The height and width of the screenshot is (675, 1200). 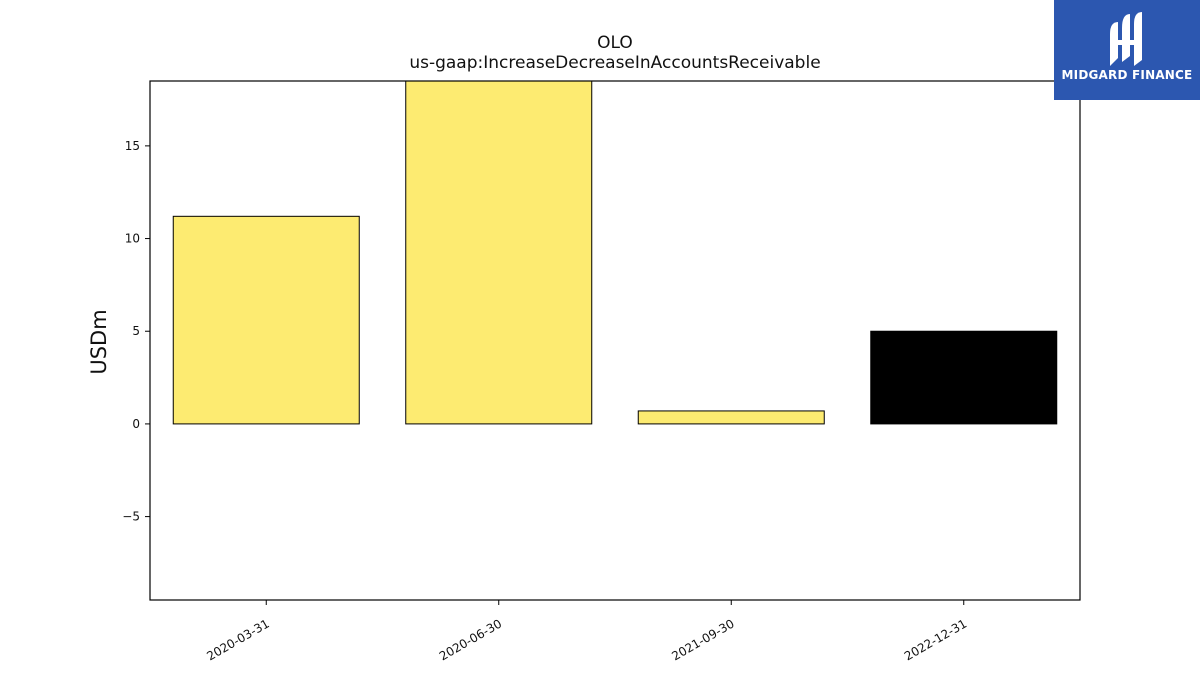 What do you see at coordinates (132, 146) in the screenshot?
I see `y-tick-label: 15` at bounding box center [132, 146].